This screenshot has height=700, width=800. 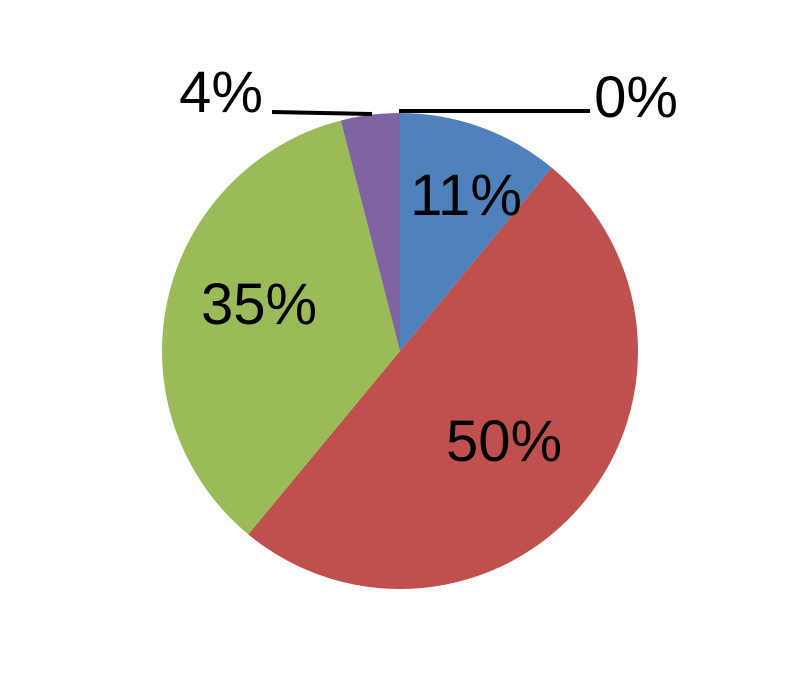 I want to click on leader-line-4pct, so click(x=322, y=113).